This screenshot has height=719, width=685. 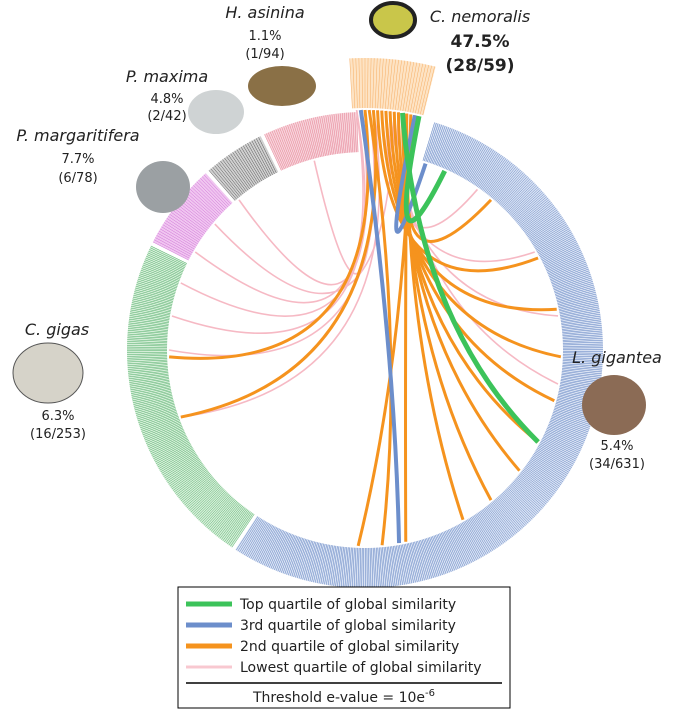 What do you see at coordinates (616, 446) in the screenshot?
I see `species-percent: 5.4%` at bounding box center [616, 446].